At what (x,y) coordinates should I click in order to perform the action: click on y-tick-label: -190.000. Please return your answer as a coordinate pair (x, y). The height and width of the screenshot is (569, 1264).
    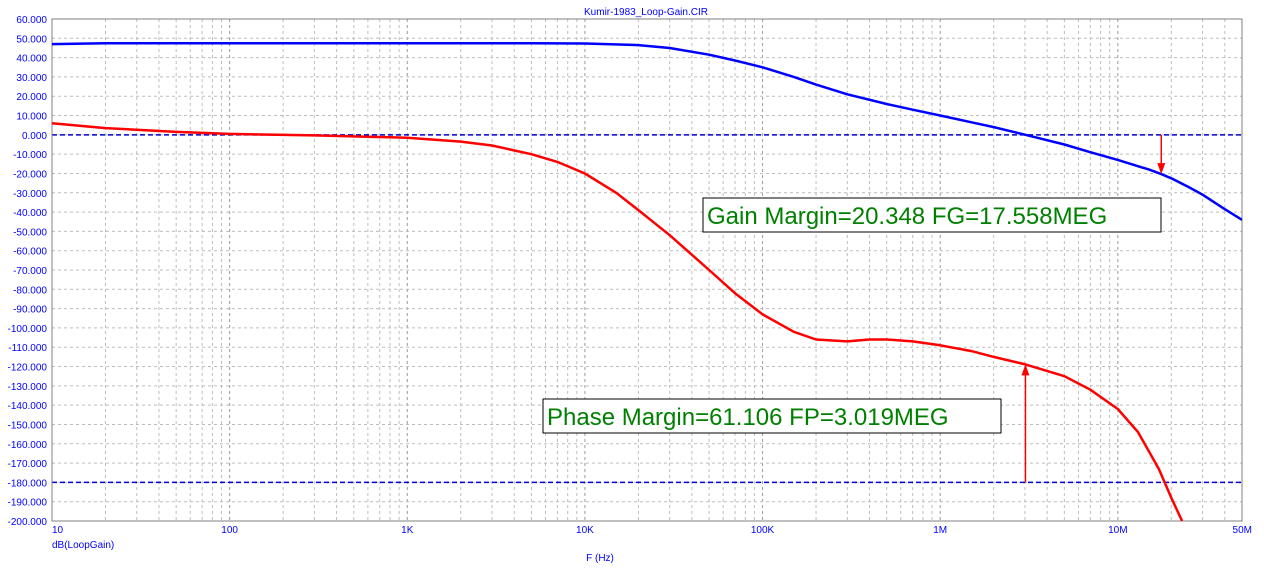
    Looking at the image, I should click on (28, 503).